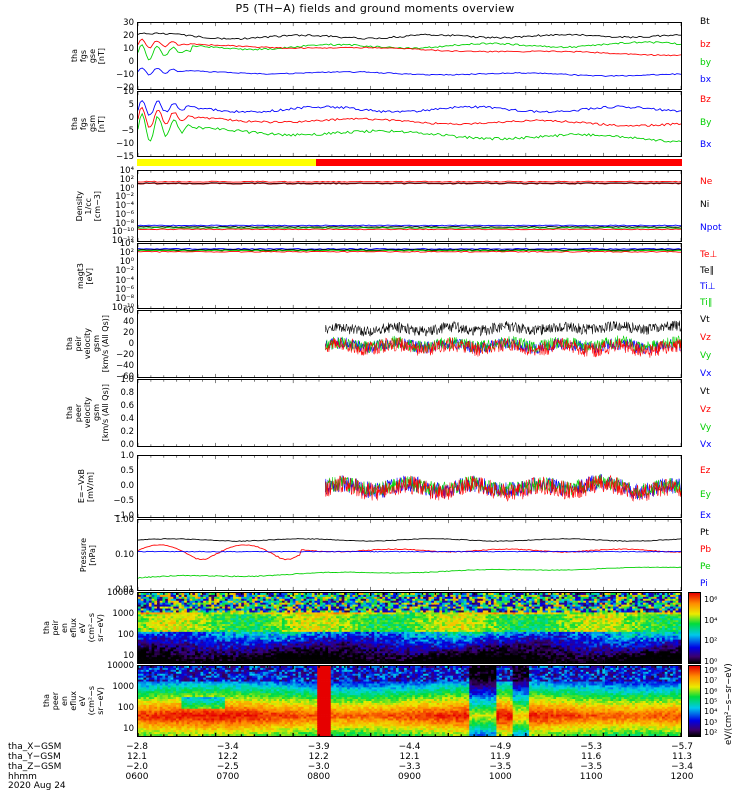 The image size is (750, 800). I want to click on xaxis-value-2-5: −3.5, so click(591, 767).